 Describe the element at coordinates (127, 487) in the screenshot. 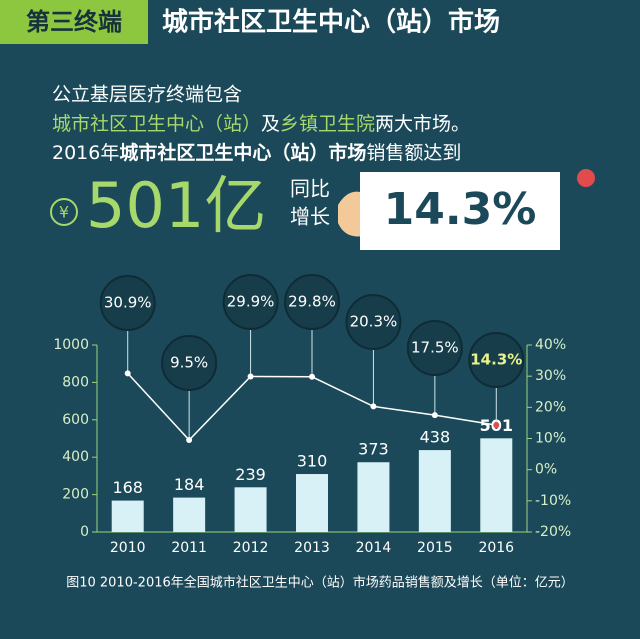

I see `bar-value-label: 168` at that location.